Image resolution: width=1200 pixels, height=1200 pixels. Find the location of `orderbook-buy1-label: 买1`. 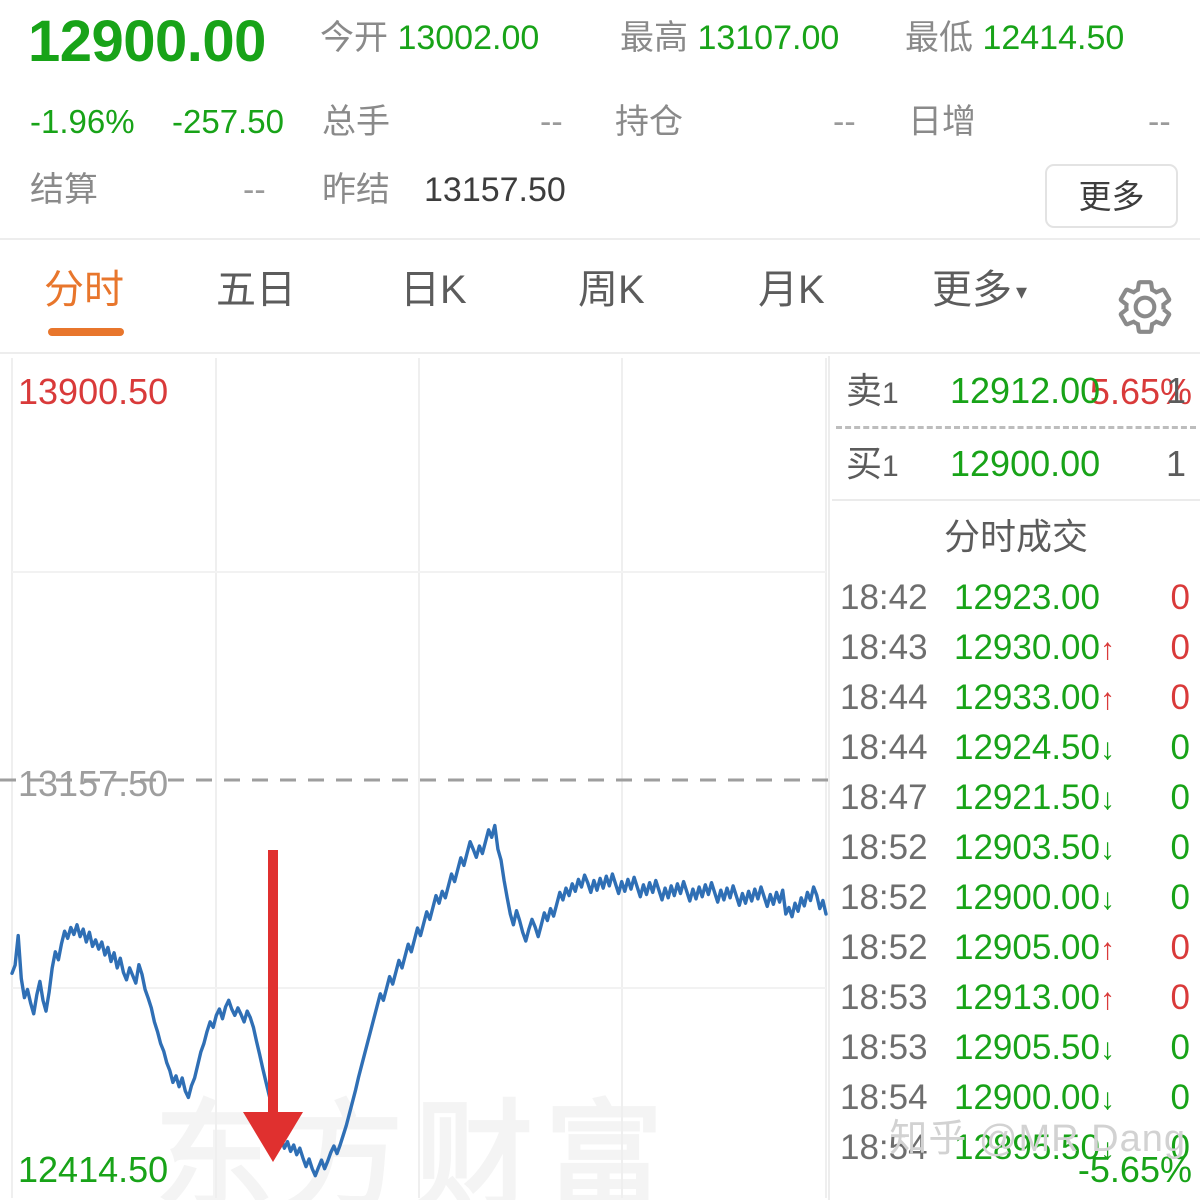

orderbook-buy1-label: 买1 is located at coordinates (872, 463).